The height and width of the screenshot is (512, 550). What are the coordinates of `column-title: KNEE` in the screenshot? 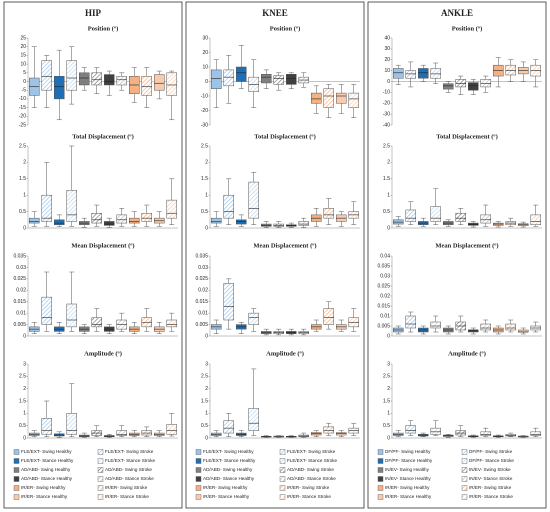 It's located at (275, 13).